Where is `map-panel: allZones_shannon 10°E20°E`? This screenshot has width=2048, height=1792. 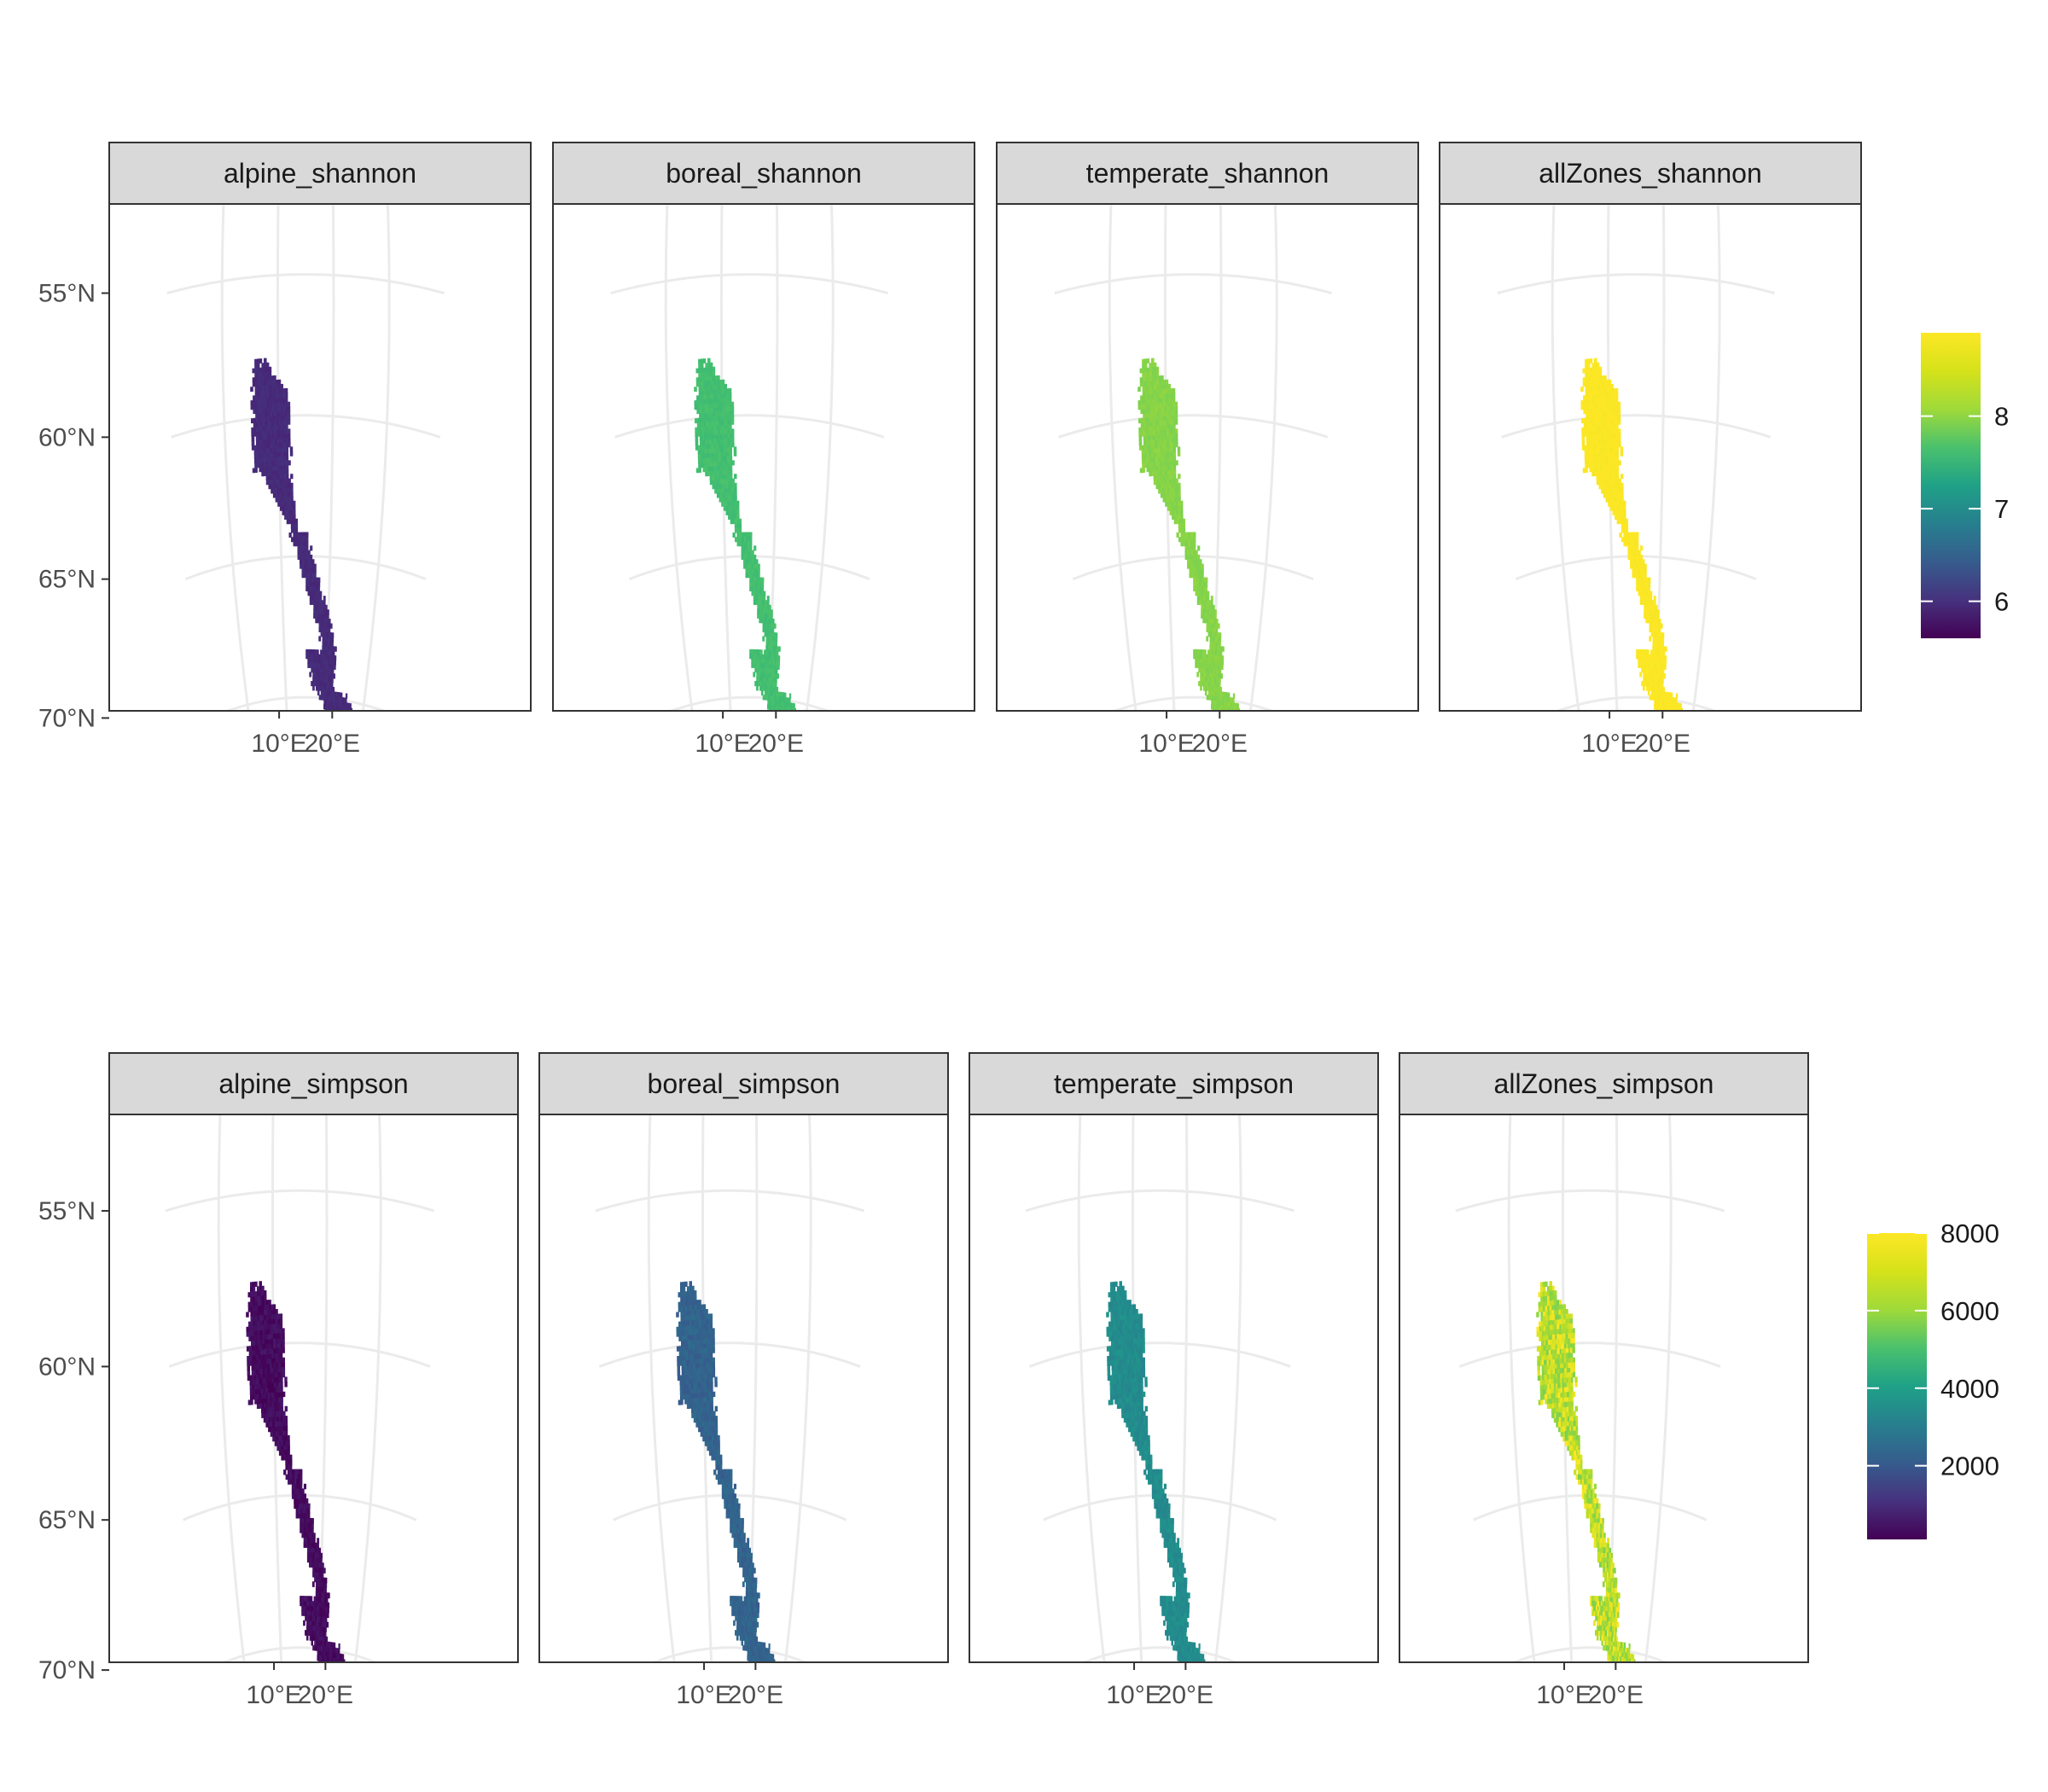 map-panel: allZones_shannon 10°E20°E is located at coordinates (1650, 450).